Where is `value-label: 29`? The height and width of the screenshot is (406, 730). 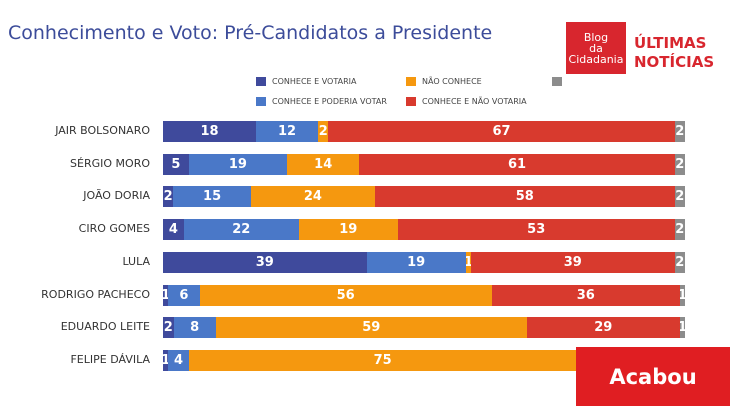 value-label: 29 is located at coordinates (603, 328).